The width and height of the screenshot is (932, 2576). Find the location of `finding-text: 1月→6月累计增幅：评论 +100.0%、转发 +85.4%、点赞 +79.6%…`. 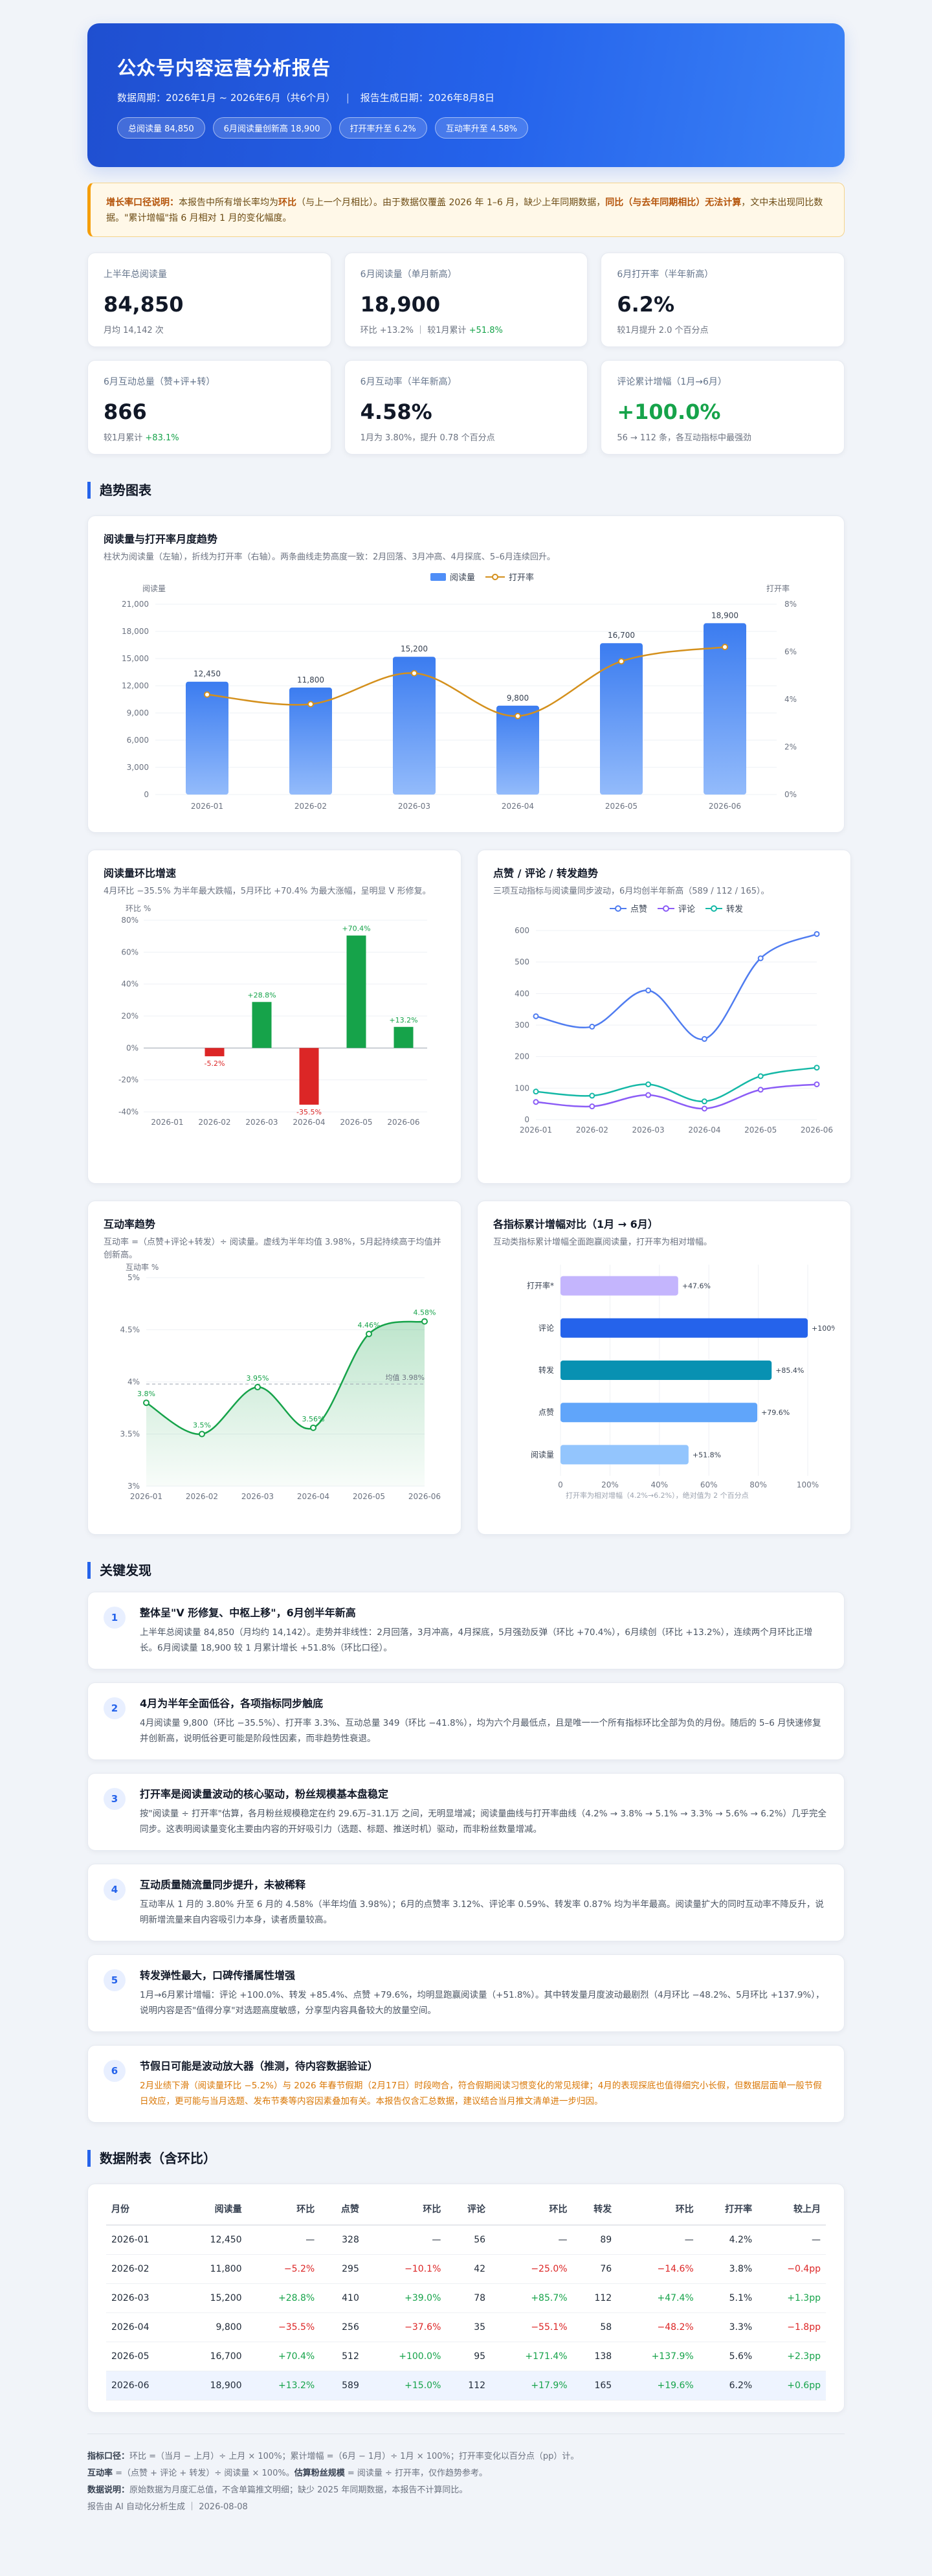

finding-text: 1月→6月累计增幅：评论 +100.0%、转发 +85.4%、点赞 +79.6%… is located at coordinates (482, 2003).